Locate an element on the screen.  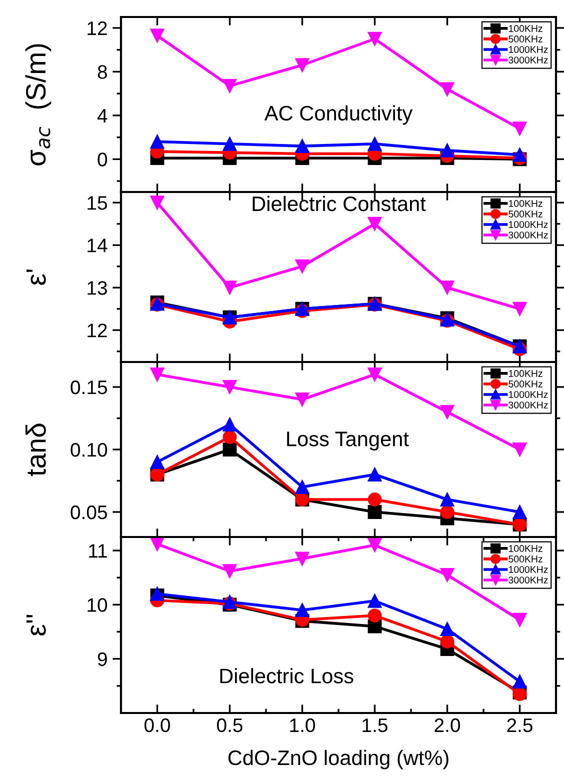
x-tick-label: 2.0 is located at coordinates (447, 725).